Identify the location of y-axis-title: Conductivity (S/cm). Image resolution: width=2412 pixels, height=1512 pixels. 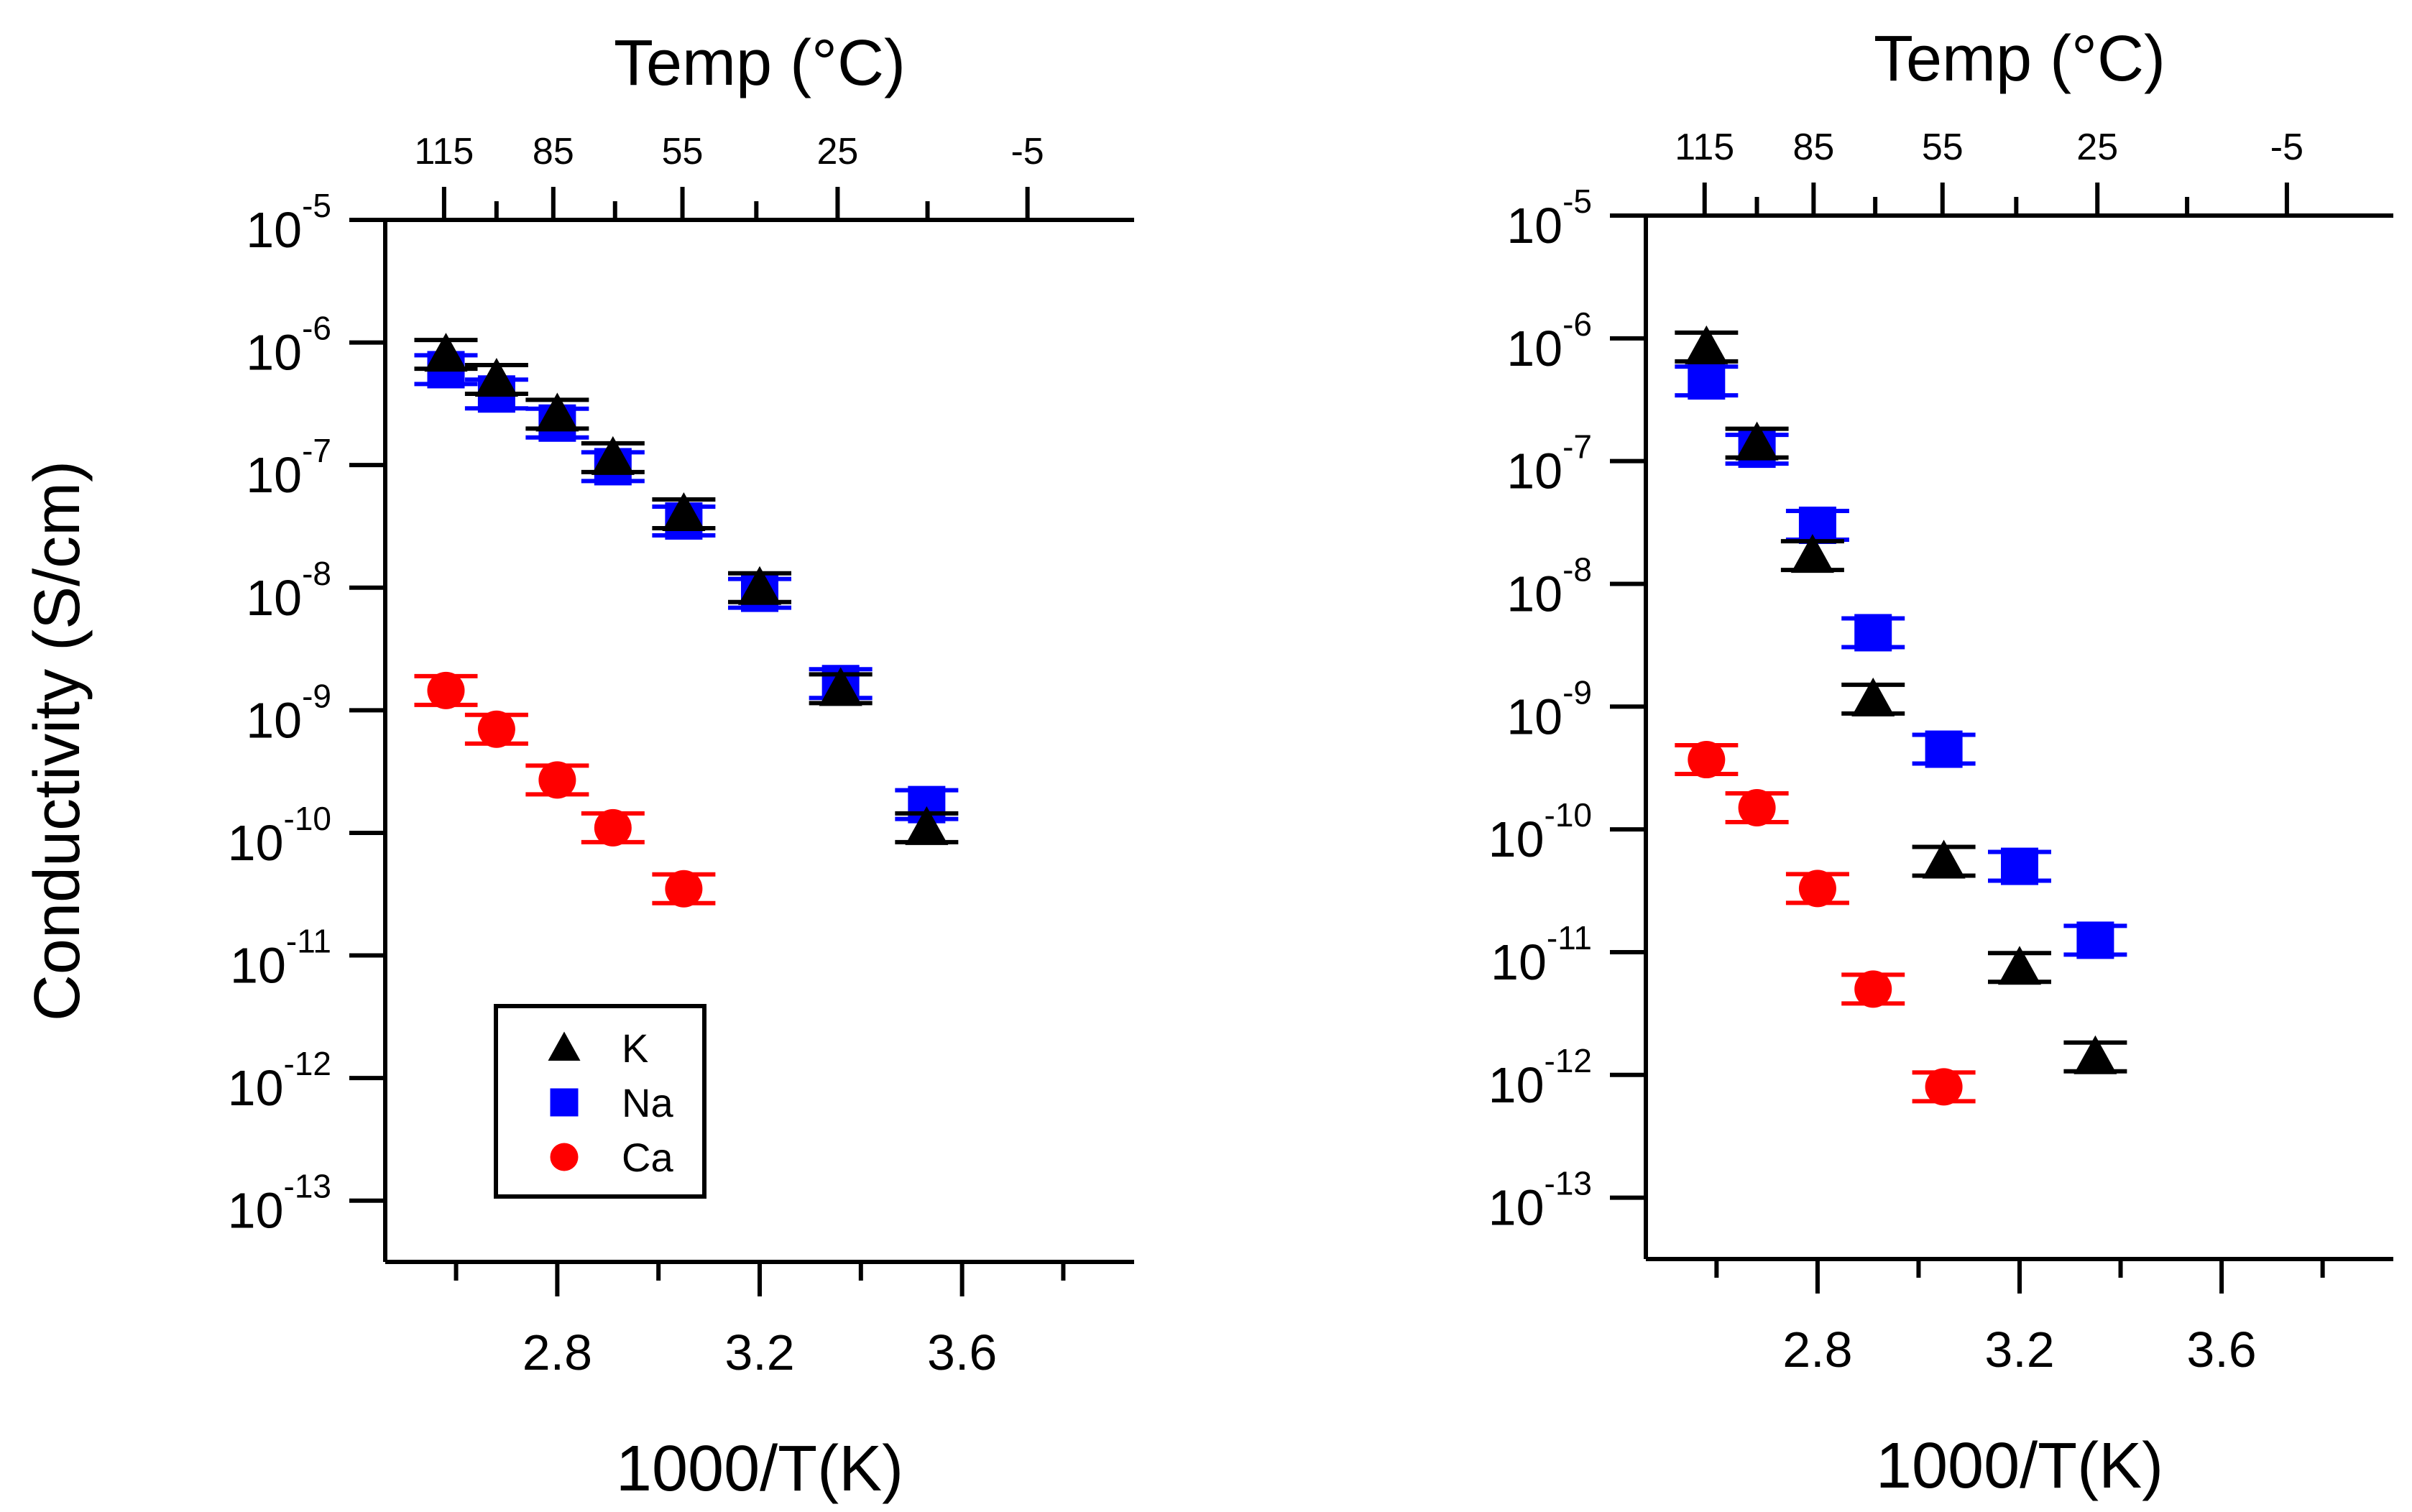
(57, 741).